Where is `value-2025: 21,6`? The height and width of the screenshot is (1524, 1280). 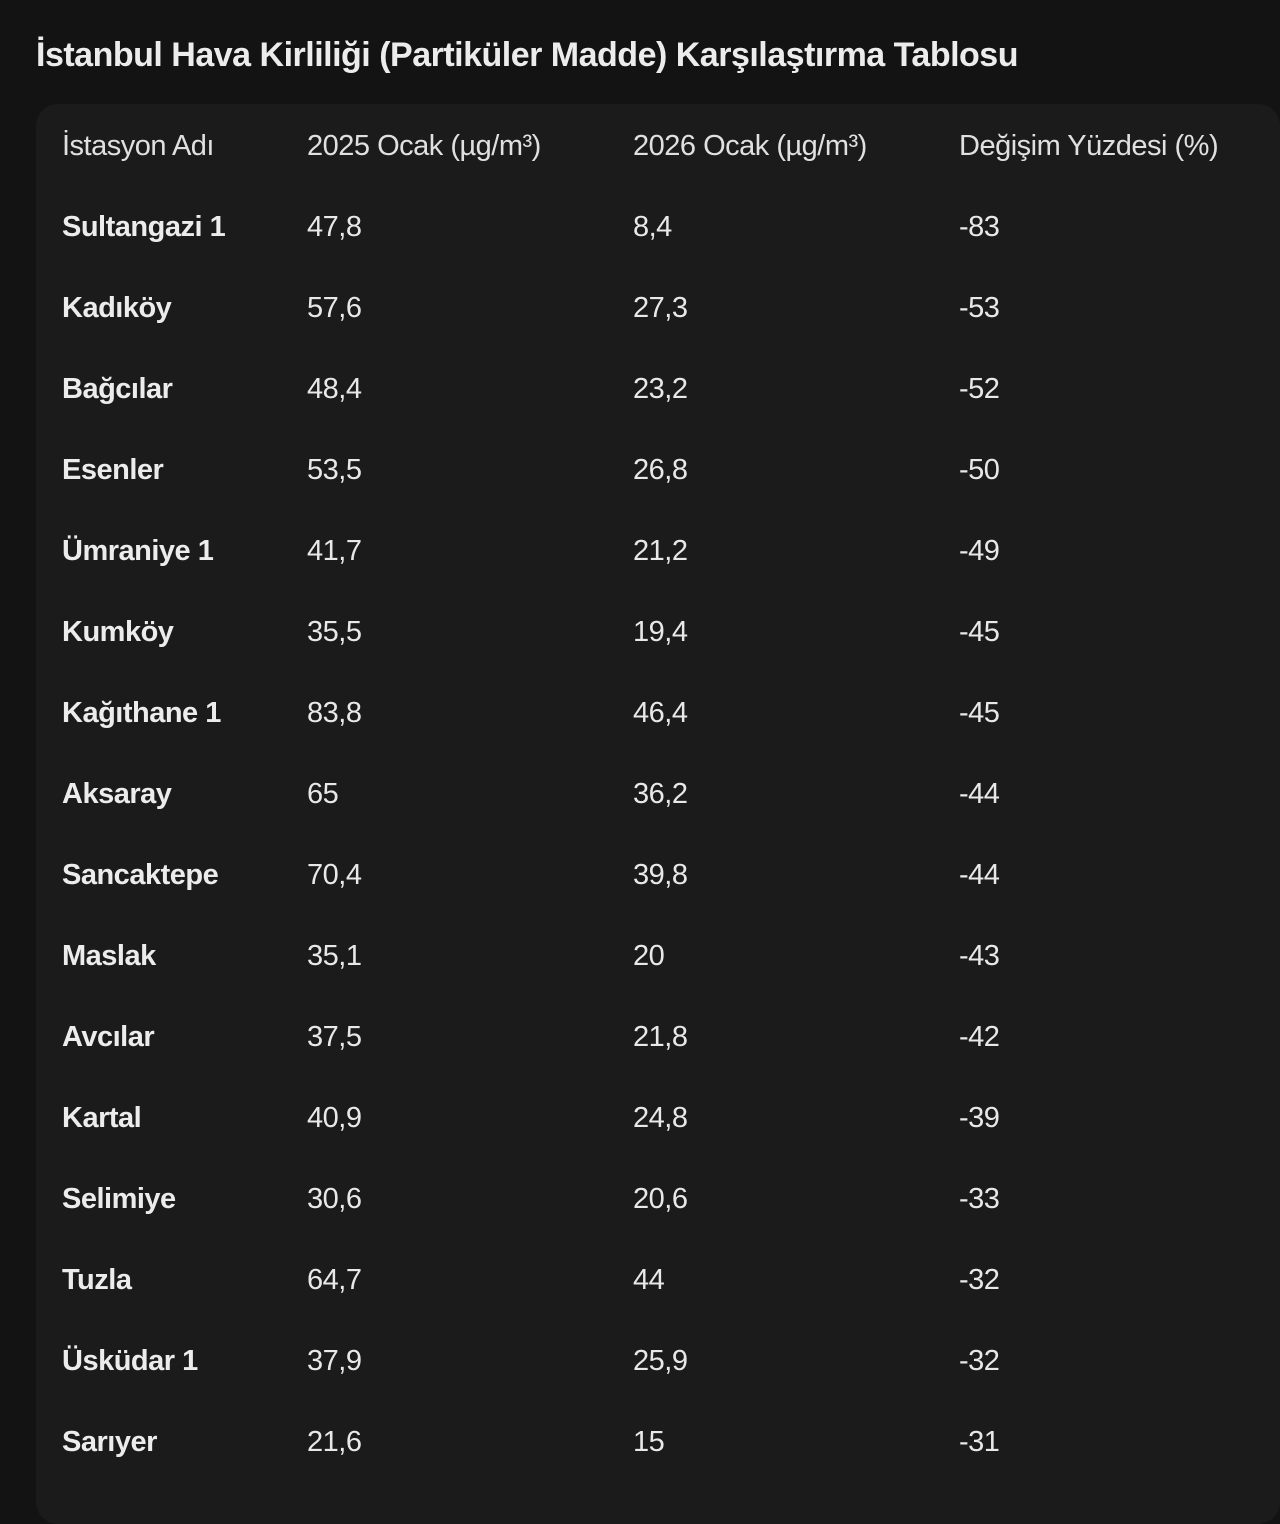
value-2025: 21,6 is located at coordinates (334, 1442).